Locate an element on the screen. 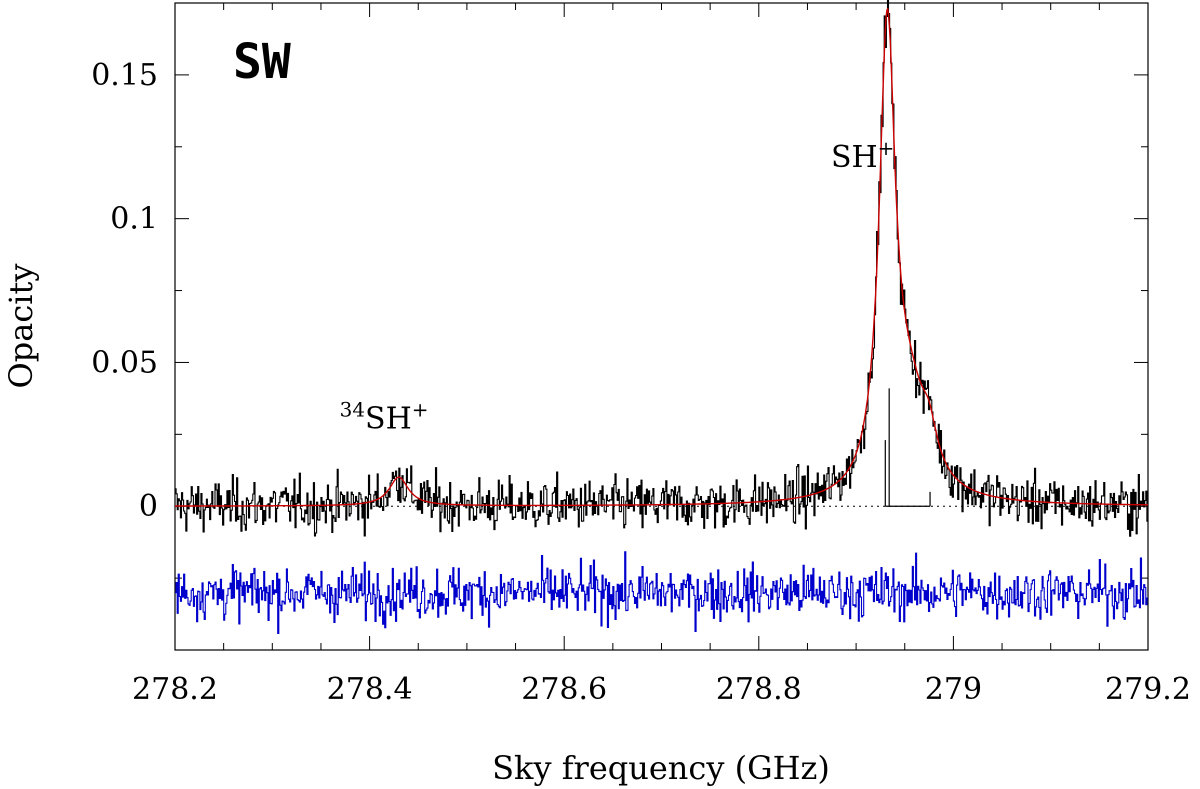 The image size is (1200, 789). x-tick-label: 278.6 is located at coordinates (564, 689).